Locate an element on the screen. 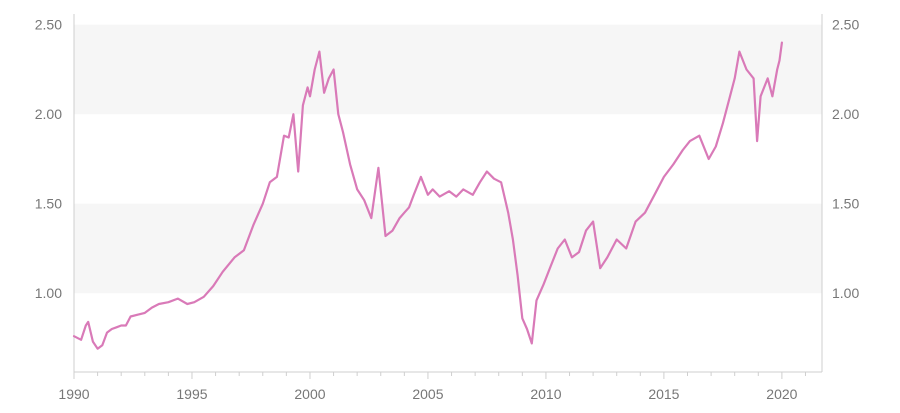 The height and width of the screenshot is (413, 900). x-tick-label: 2000 is located at coordinates (309, 394).